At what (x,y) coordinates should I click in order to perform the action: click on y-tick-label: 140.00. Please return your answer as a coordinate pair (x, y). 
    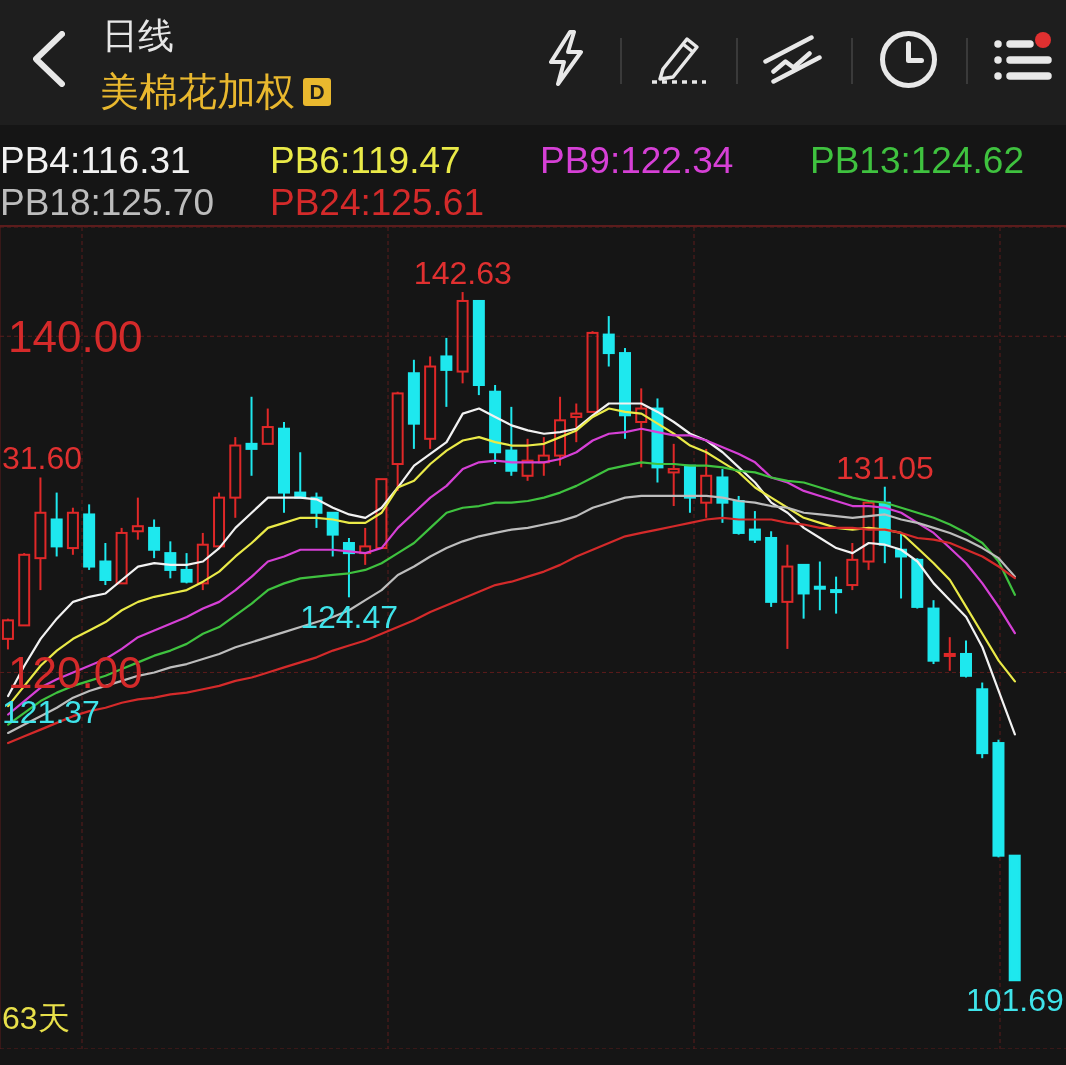
    Looking at the image, I should click on (75, 336).